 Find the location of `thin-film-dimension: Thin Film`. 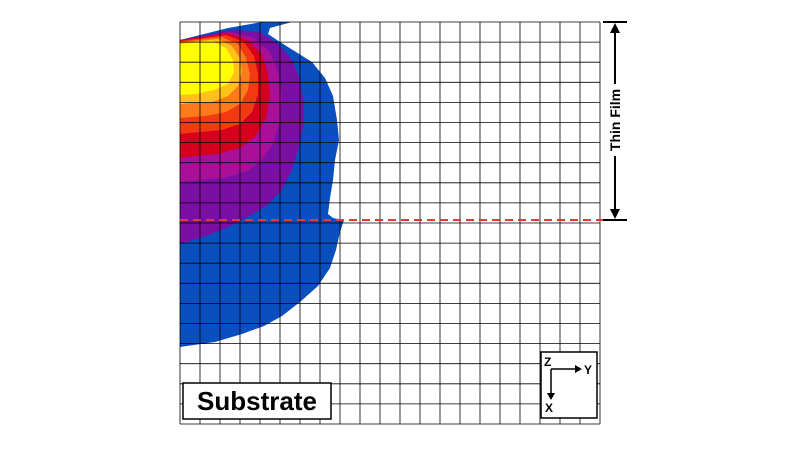

thin-film-dimension: Thin Film is located at coordinates (615, 121).